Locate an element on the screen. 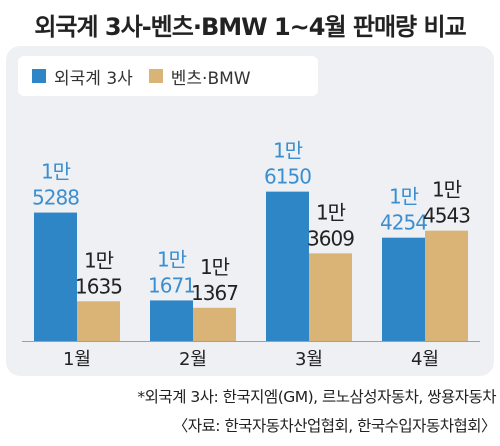 The width and height of the screenshot is (500, 446). x-tick-label-4: 4월 is located at coordinates (425, 359).